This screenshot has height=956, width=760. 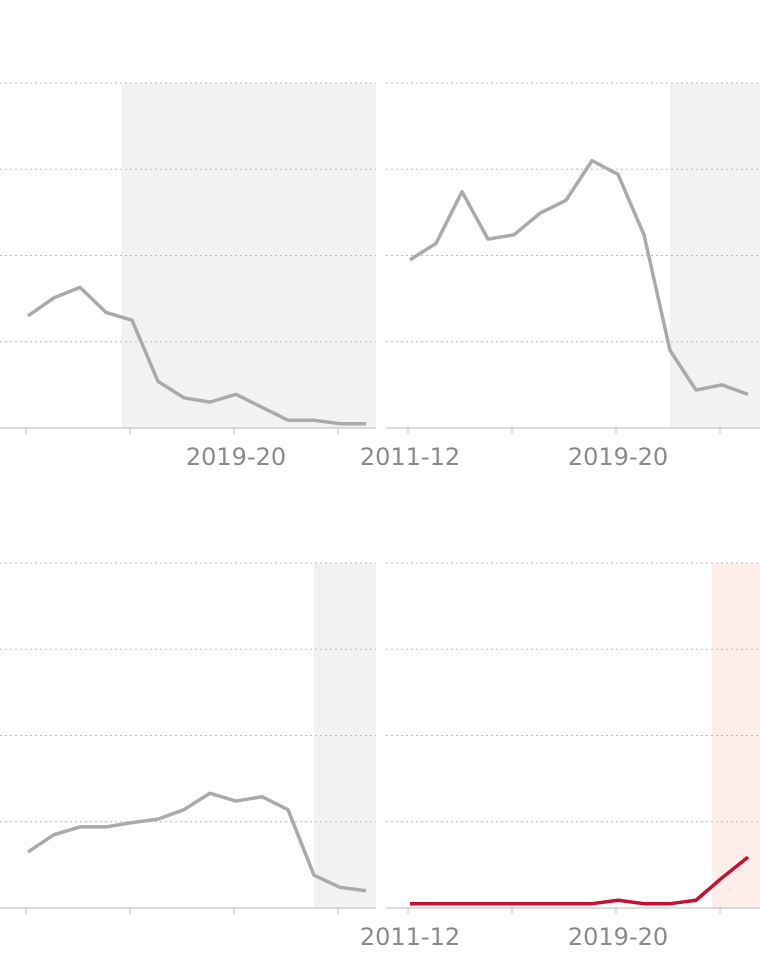 What do you see at coordinates (248, 255) in the screenshot?
I see `forecast-shade` at bounding box center [248, 255].